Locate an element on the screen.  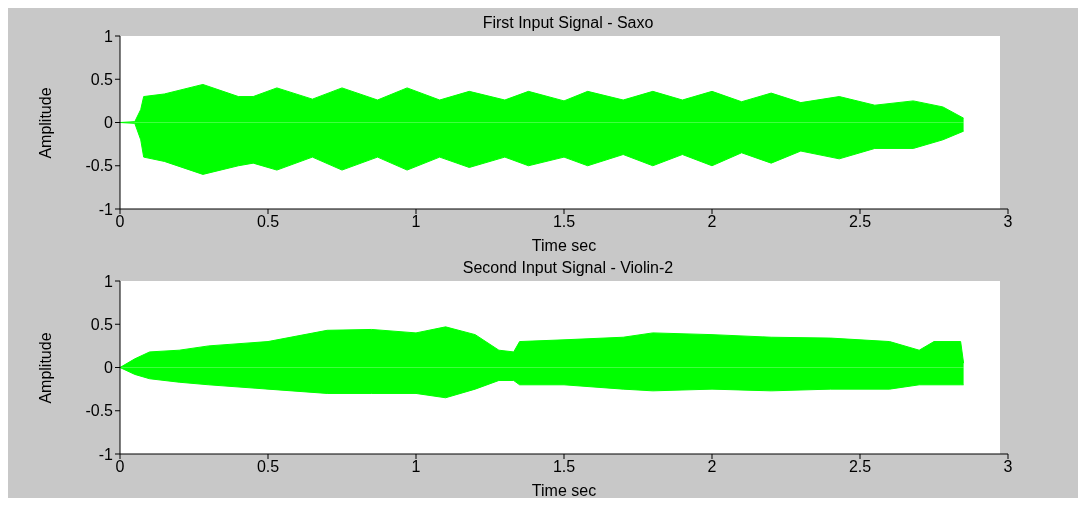
chart-title: First Input Signal - Saxo is located at coordinates (568, 23).